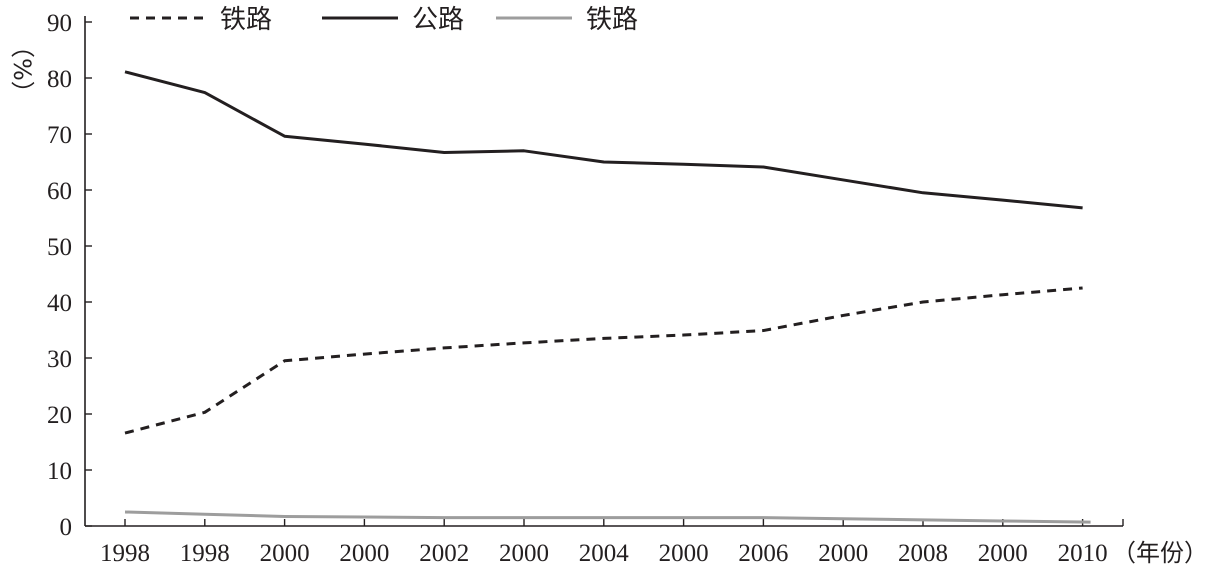 The image size is (1231, 574). What do you see at coordinates (923, 553) in the screenshot?
I see `x-tick-label: 2008` at bounding box center [923, 553].